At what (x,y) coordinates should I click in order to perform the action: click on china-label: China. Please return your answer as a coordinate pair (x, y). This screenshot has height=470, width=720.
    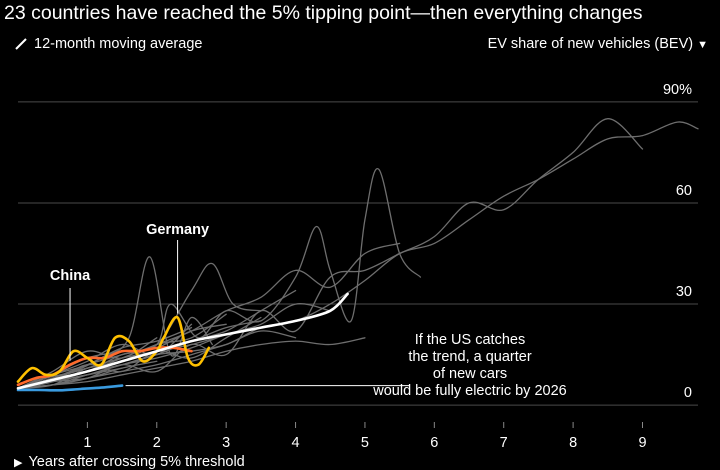
    Looking at the image, I should click on (70, 276).